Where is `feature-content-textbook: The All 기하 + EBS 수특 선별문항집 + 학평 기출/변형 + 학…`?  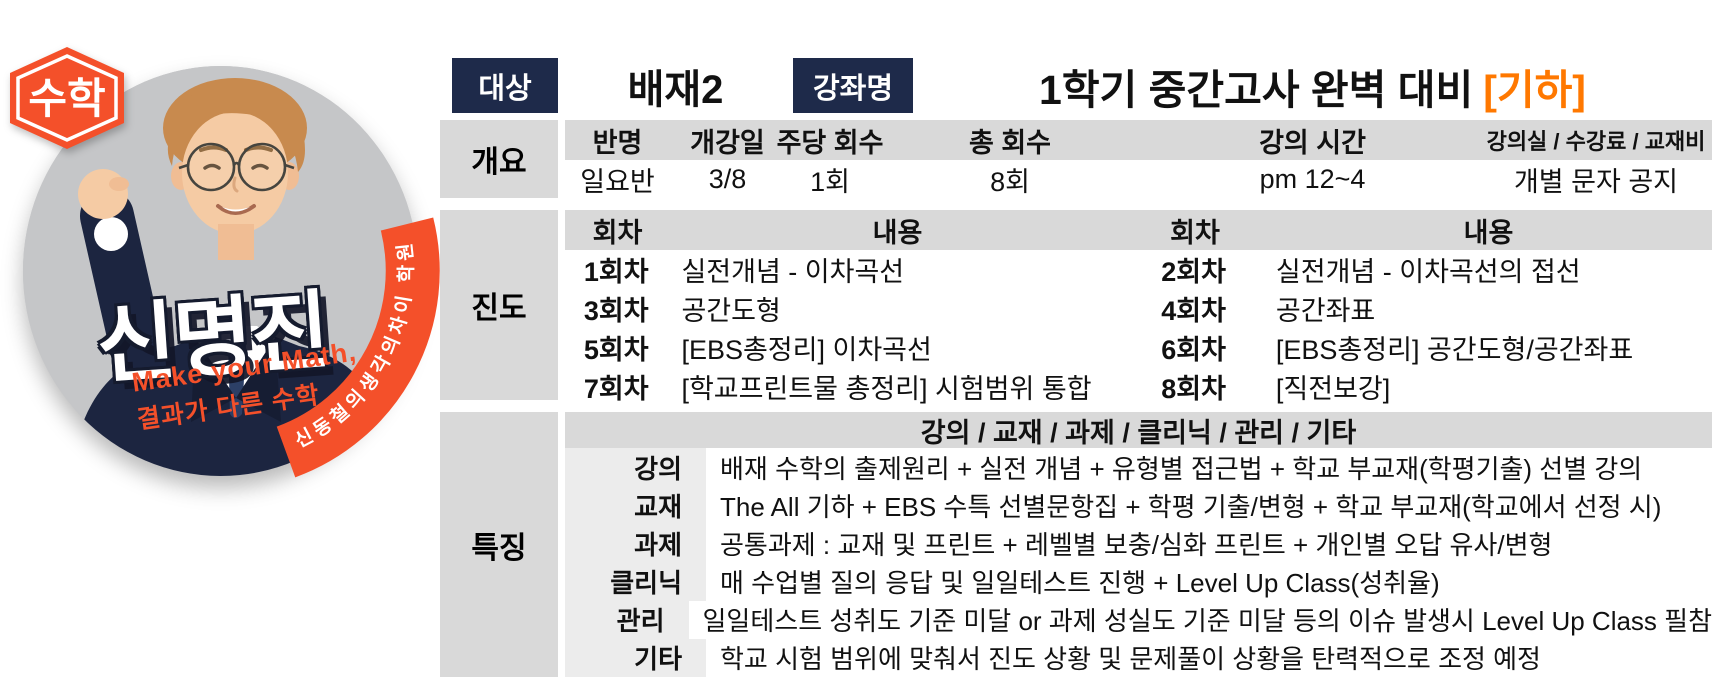 feature-content-textbook: The All 기하 + EBS 수특 선별문항집 + 학평 기출/변형 + 학… is located at coordinates (1191, 506).